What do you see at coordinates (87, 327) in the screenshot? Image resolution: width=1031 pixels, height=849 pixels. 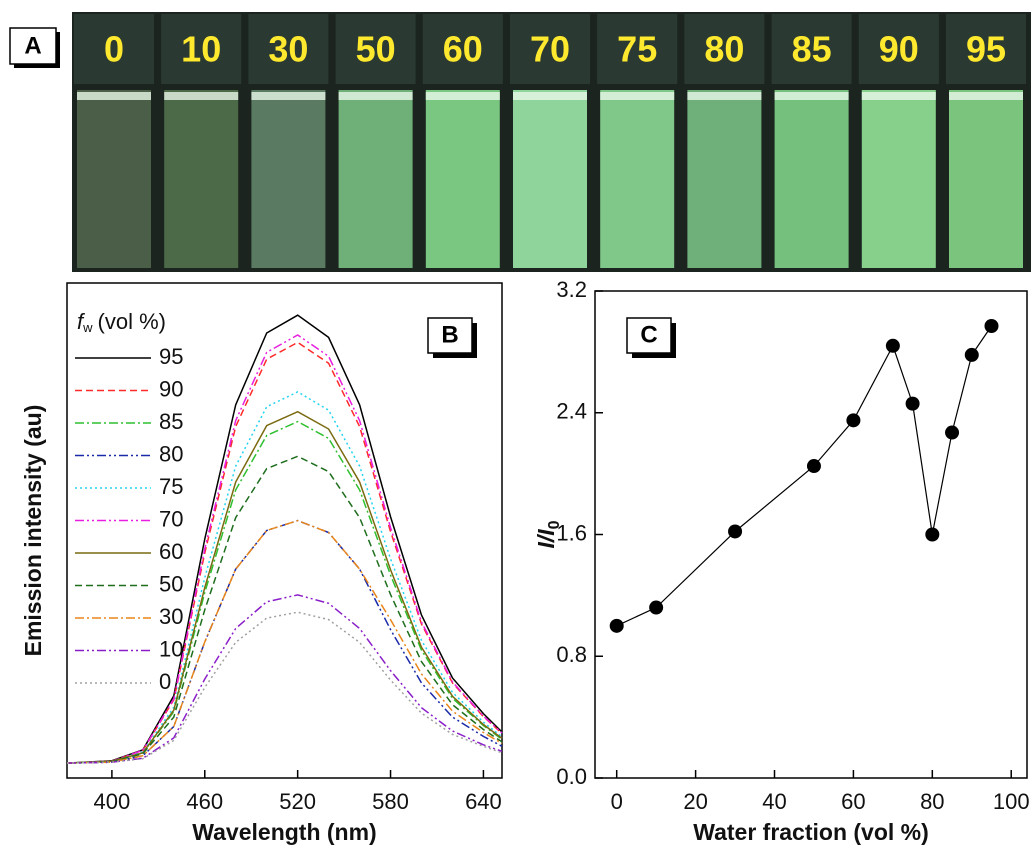 I see `legend-title-sub: w` at bounding box center [87, 327].